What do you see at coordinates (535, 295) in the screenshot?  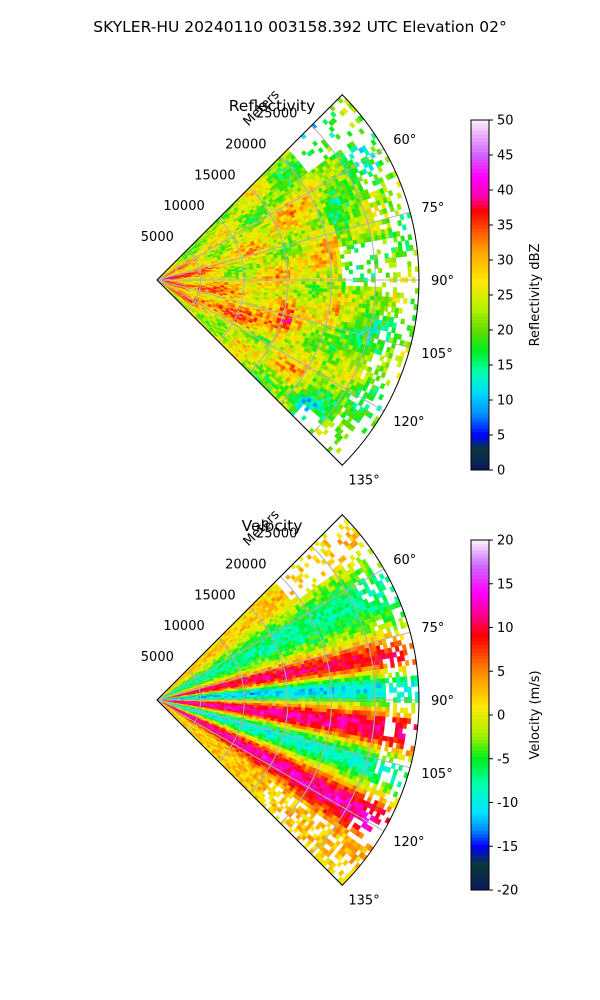 I see `colorbar-label: Reflectivity dBZ` at bounding box center [535, 295].